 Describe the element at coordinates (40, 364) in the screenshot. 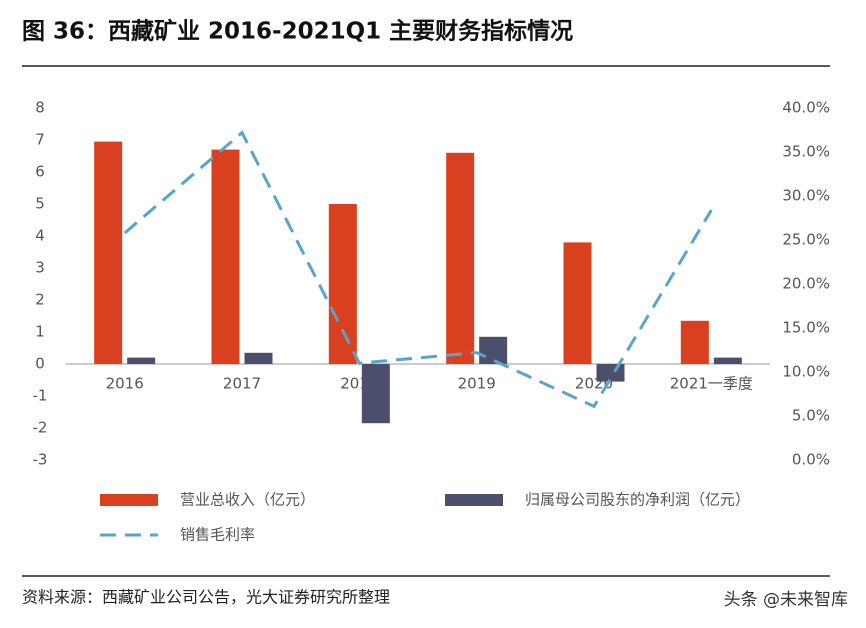

I see `y-tick-label: 0` at that location.